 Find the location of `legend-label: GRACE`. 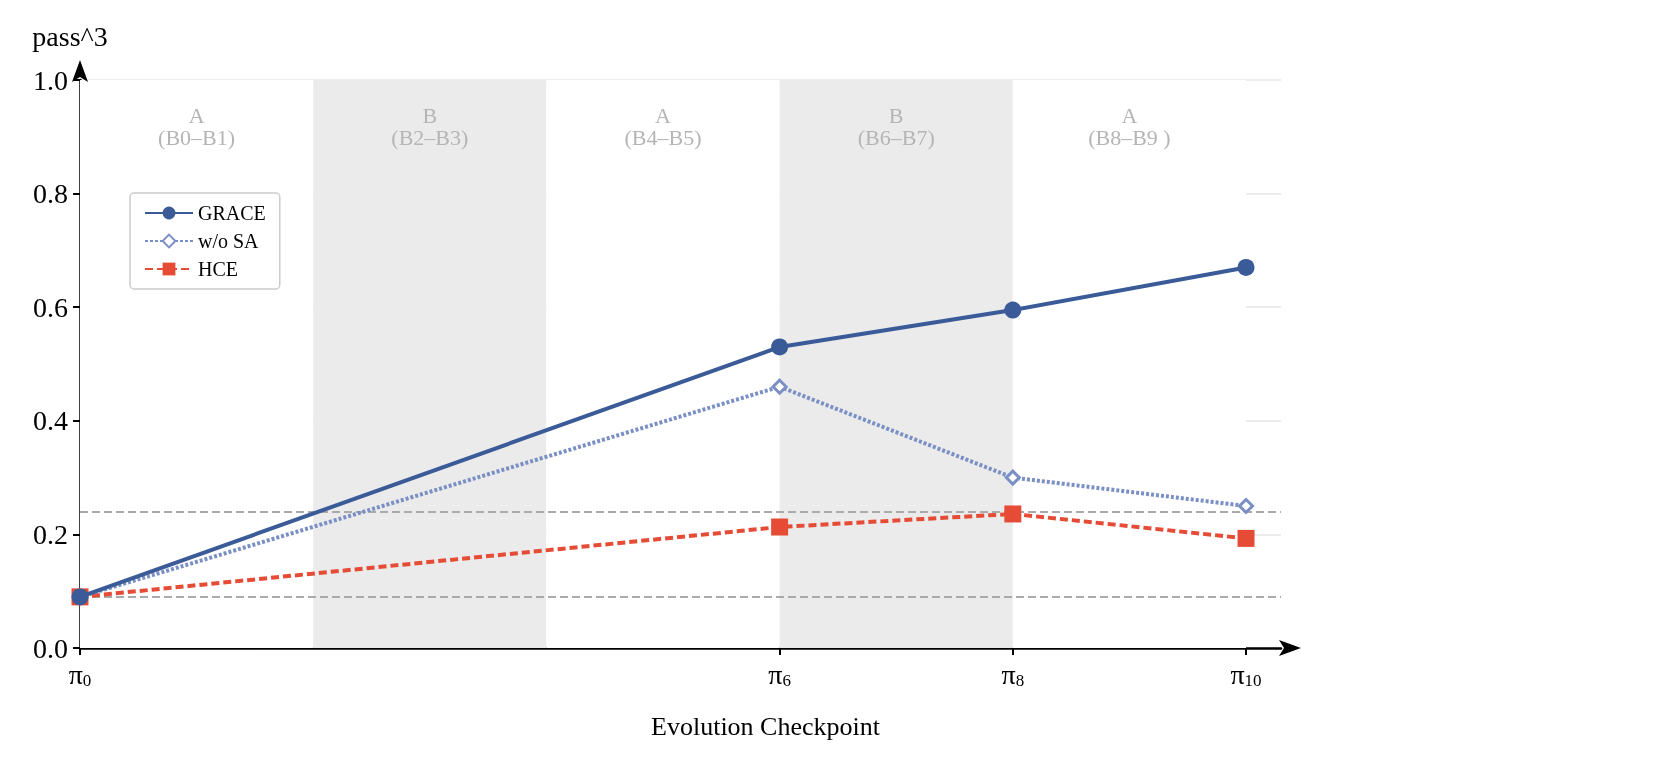

legend-label: GRACE is located at coordinates (232, 213).